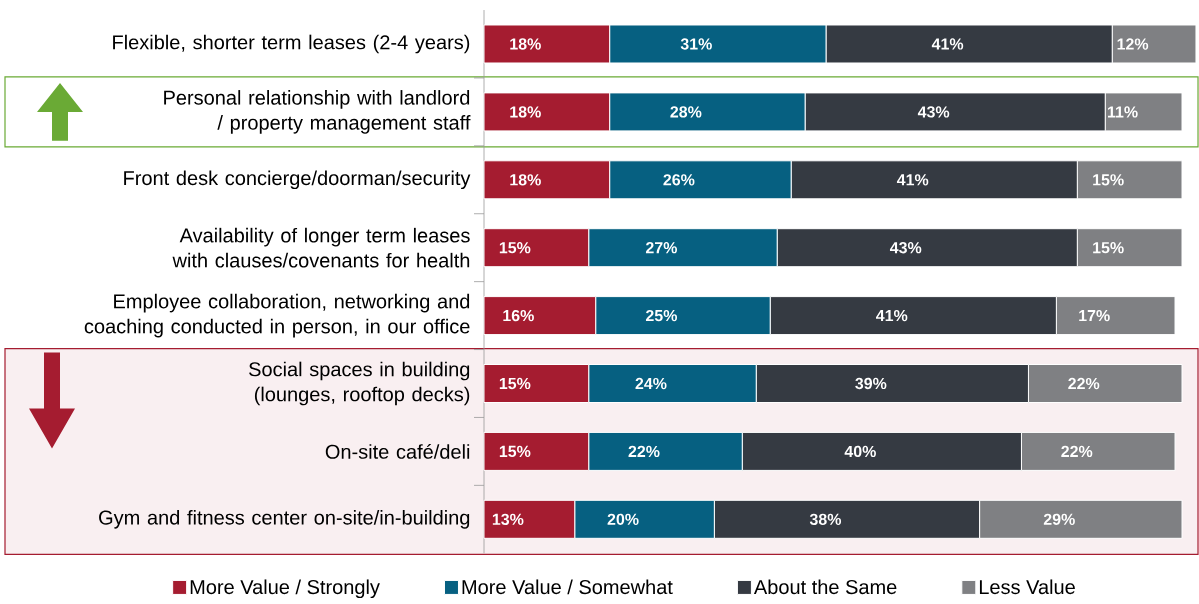  I want to click on data-label: 17%, so click(1094, 315).